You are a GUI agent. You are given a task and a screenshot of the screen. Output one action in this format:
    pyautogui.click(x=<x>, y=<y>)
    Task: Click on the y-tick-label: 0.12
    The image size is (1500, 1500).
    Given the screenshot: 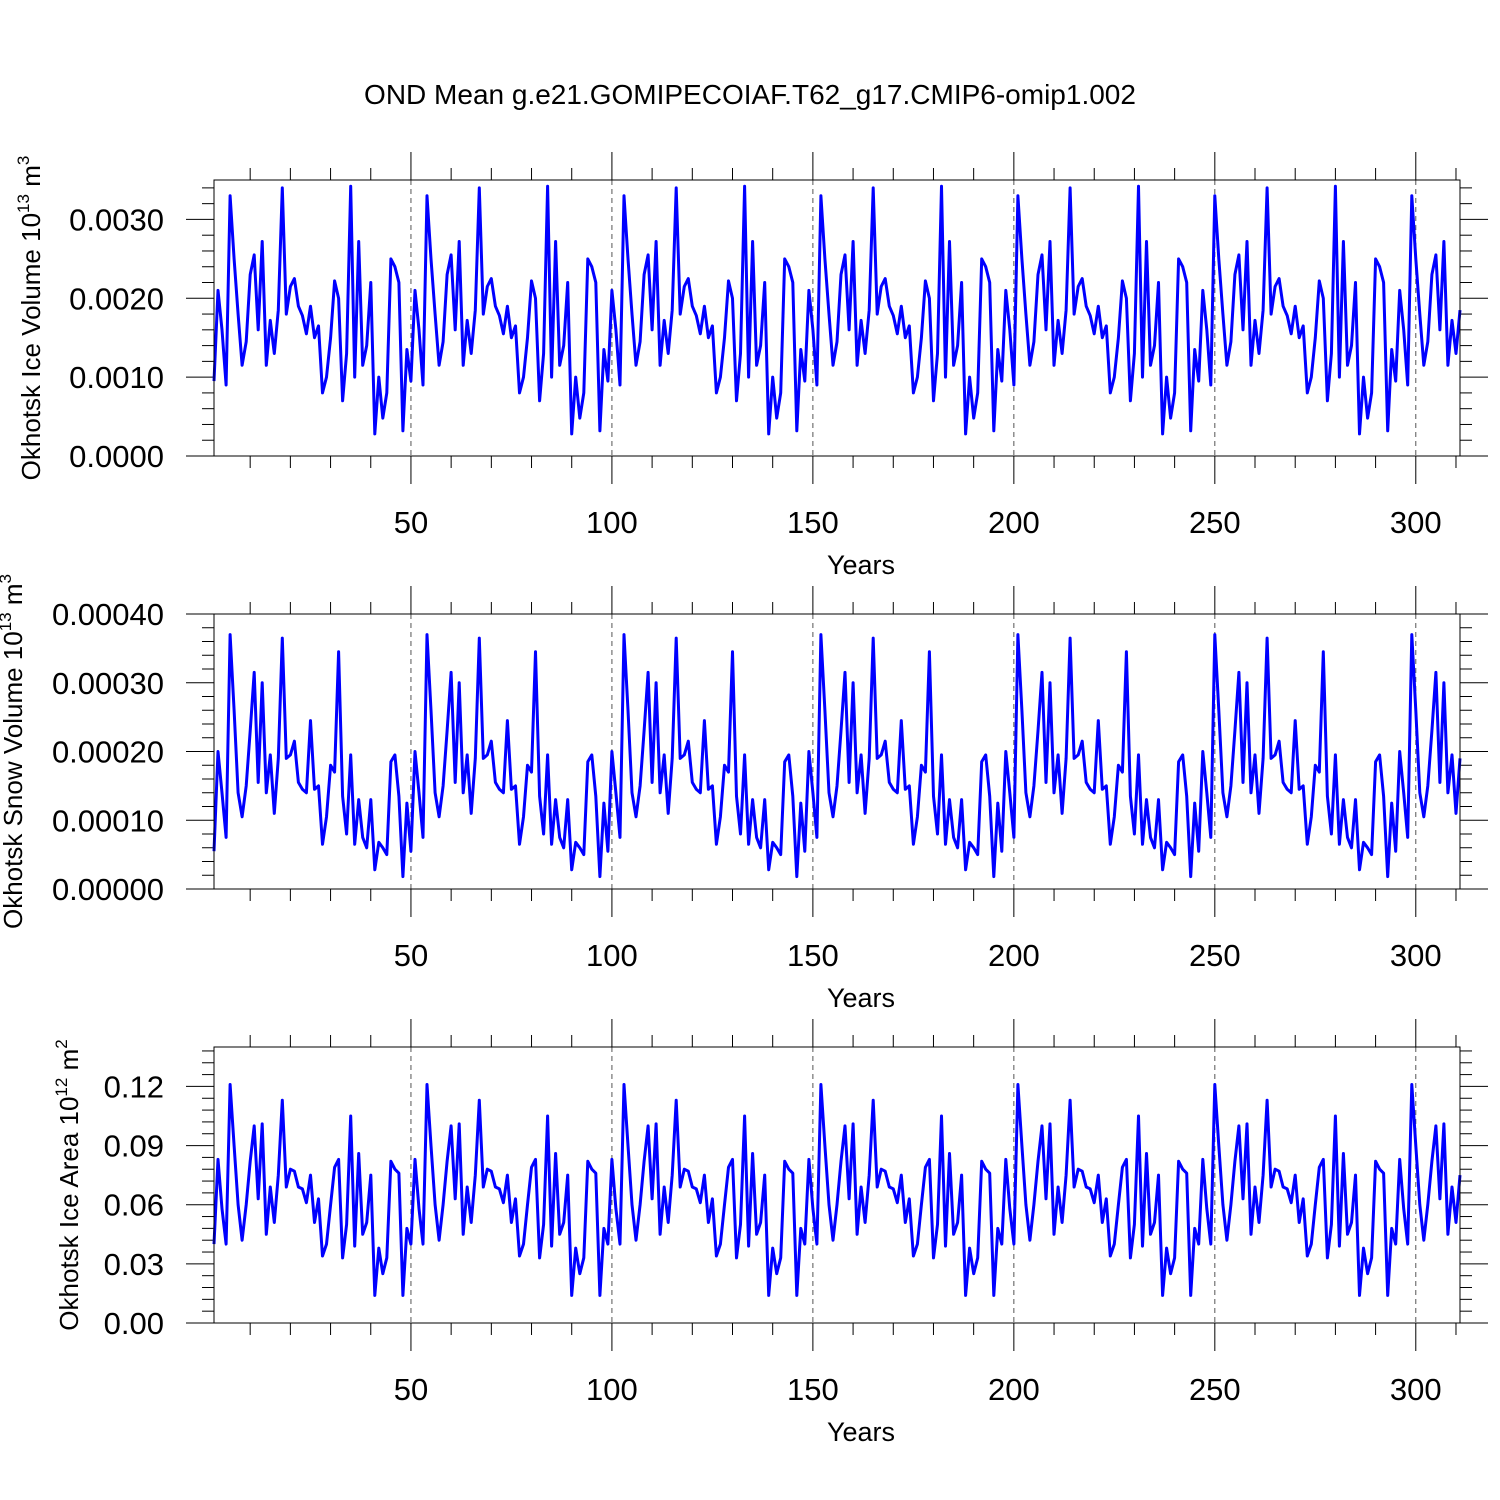 What is the action you would take?
    pyautogui.click(x=134, y=1086)
    